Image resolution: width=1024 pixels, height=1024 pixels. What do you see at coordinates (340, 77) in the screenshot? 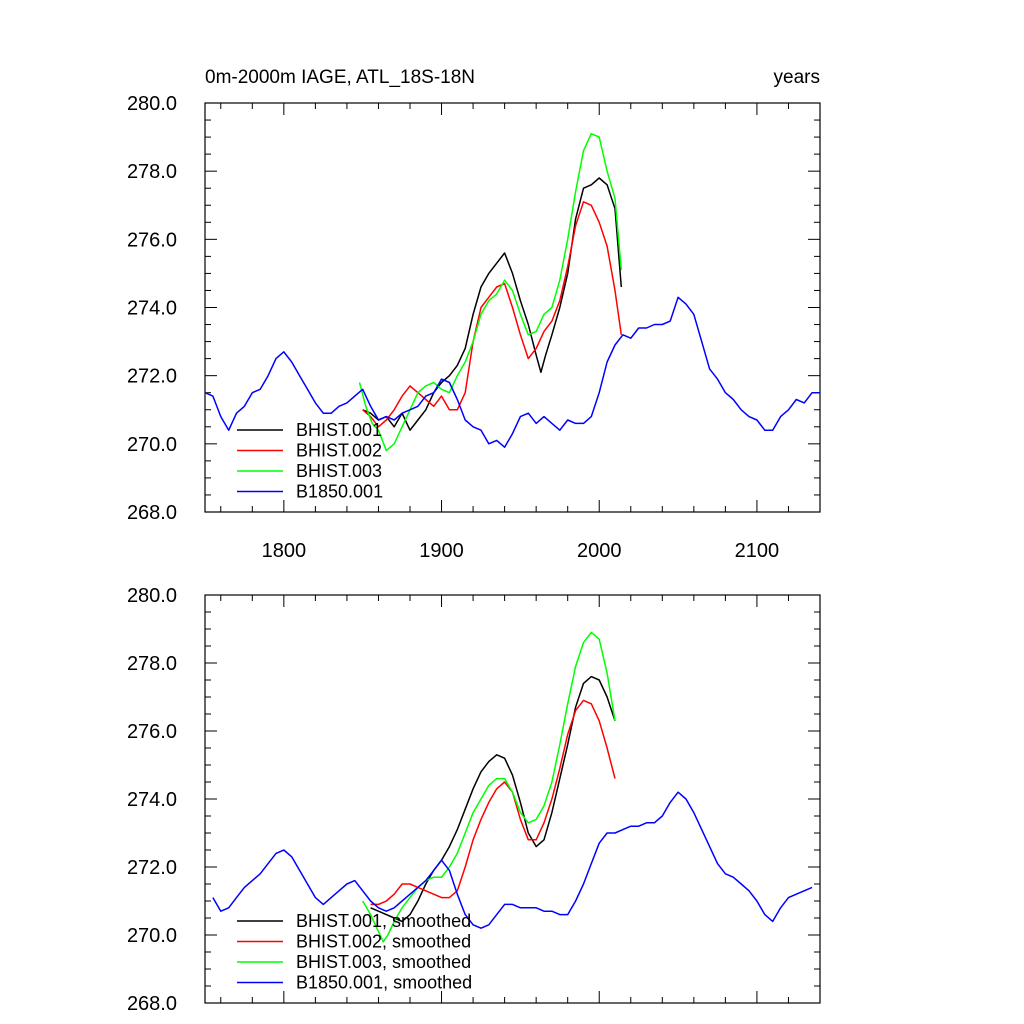
I see `chart-title: 0m-2000m IAGE, ATL_18S-18N` at bounding box center [340, 77].